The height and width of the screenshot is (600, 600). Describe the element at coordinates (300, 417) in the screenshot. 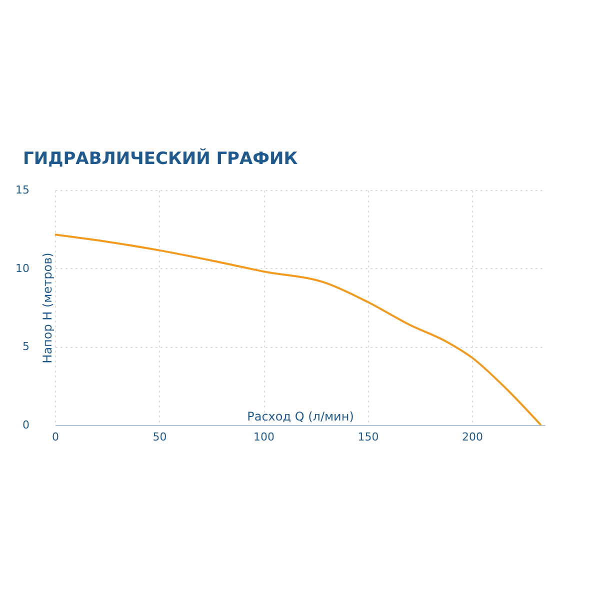

I see `x-axis-title: Расход Q (л/мин)` at that location.